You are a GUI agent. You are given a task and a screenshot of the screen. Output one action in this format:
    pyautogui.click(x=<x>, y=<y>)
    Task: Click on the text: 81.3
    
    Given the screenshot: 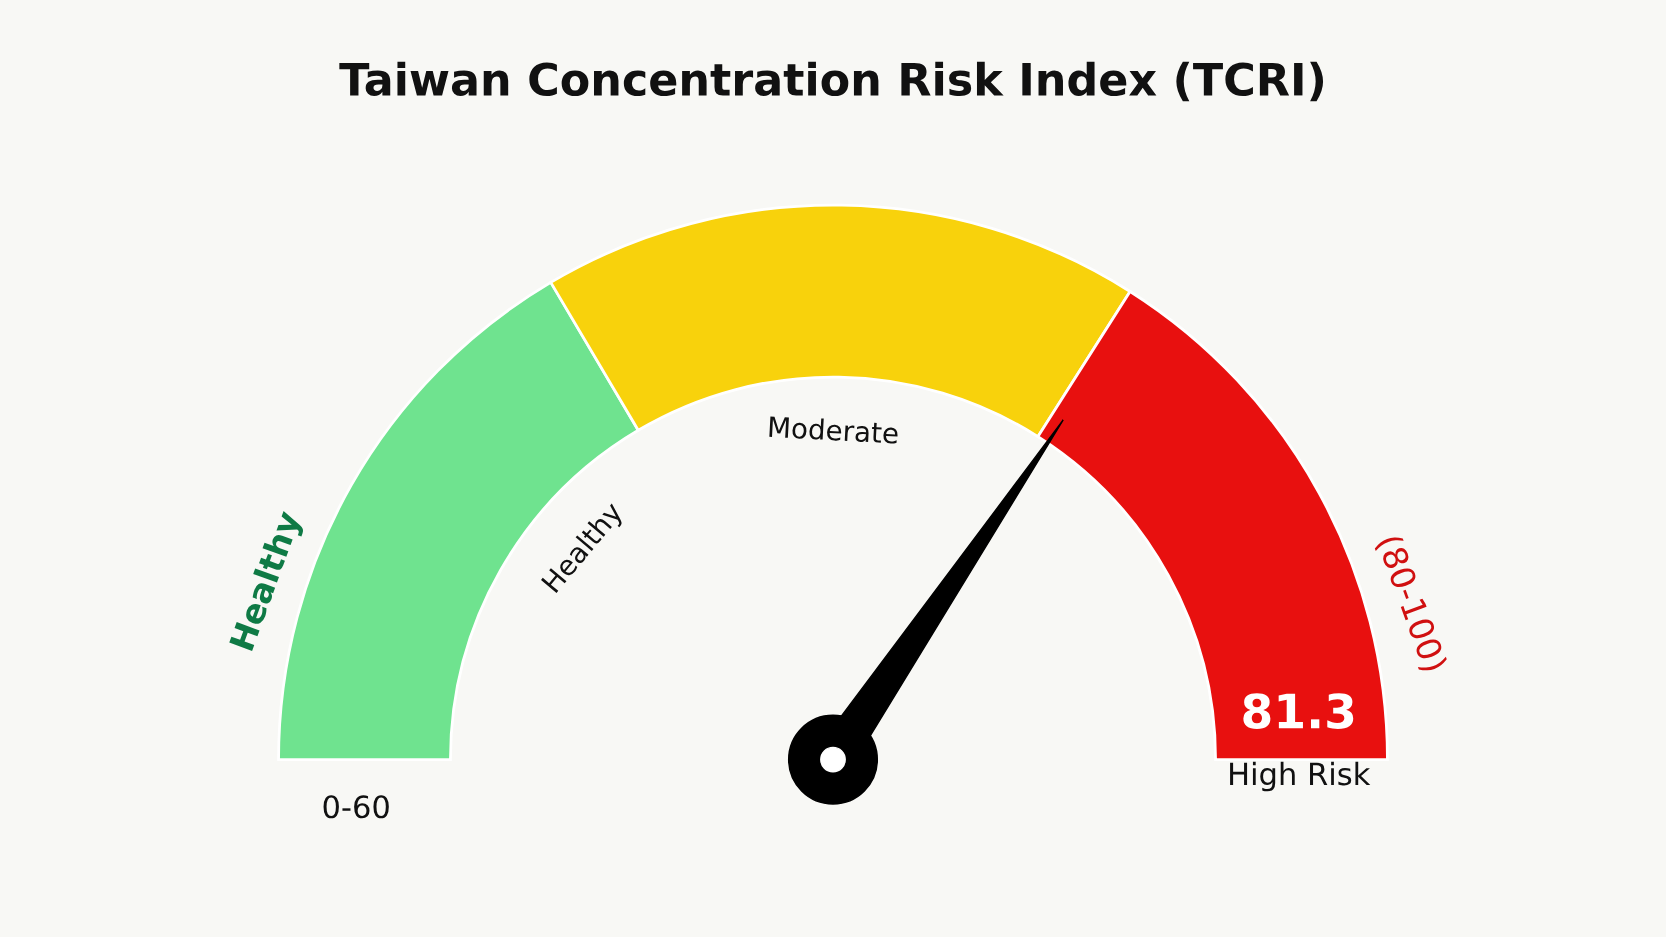 What is the action you would take?
    pyautogui.click(x=1298, y=711)
    